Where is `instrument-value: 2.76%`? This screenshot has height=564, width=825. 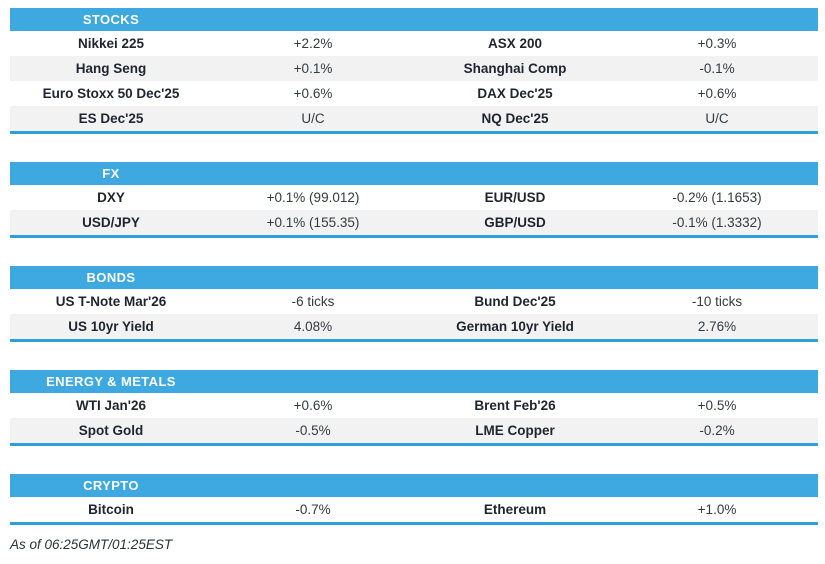 instrument-value: 2.76% is located at coordinates (717, 326).